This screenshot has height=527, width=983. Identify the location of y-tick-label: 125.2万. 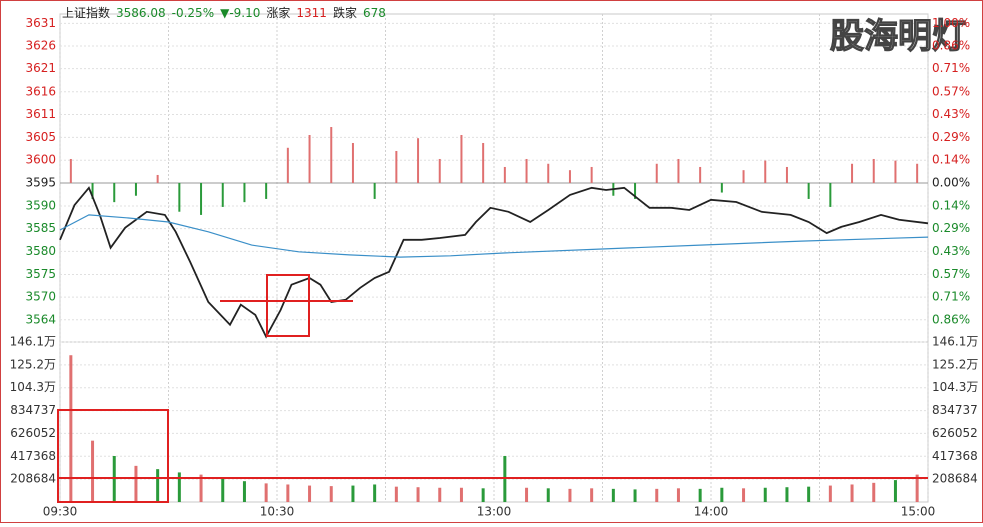
(33, 364).